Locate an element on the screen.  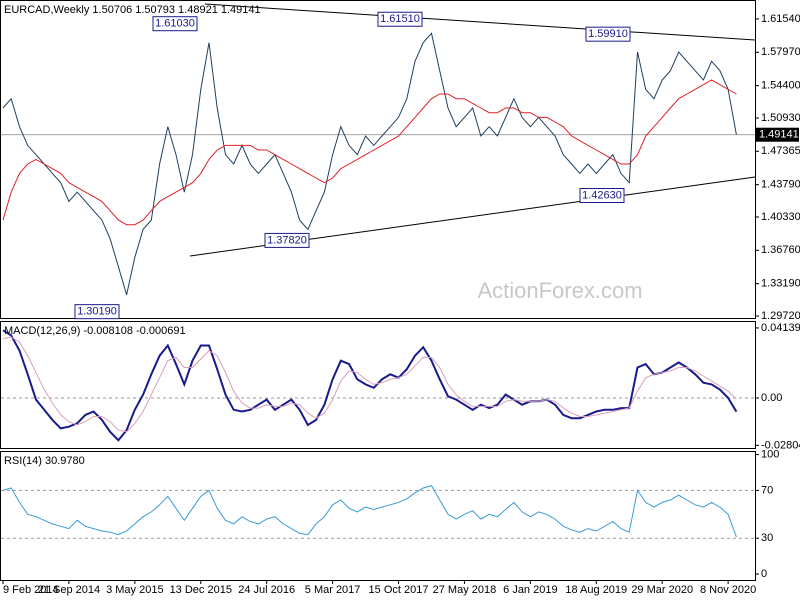
y-tick-label: 1.40330 is located at coordinates (780, 217).